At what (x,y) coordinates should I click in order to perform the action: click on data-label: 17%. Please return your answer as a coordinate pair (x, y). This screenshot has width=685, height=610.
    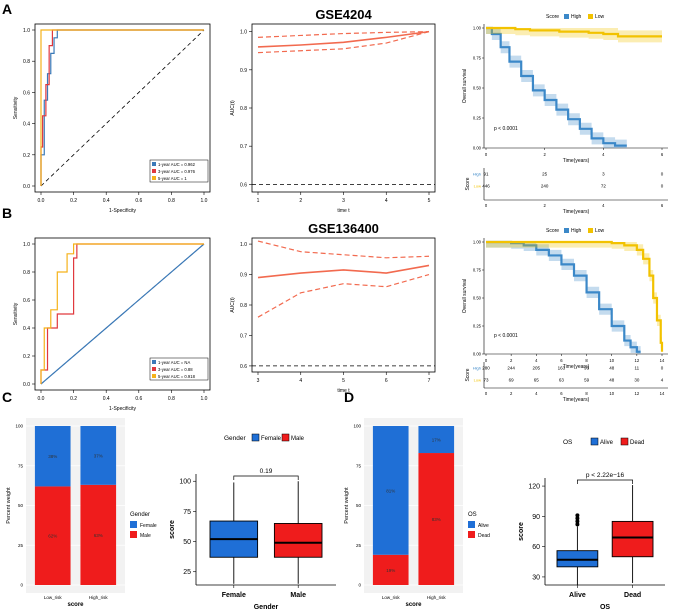
    Looking at the image, I should click on (436, 440).